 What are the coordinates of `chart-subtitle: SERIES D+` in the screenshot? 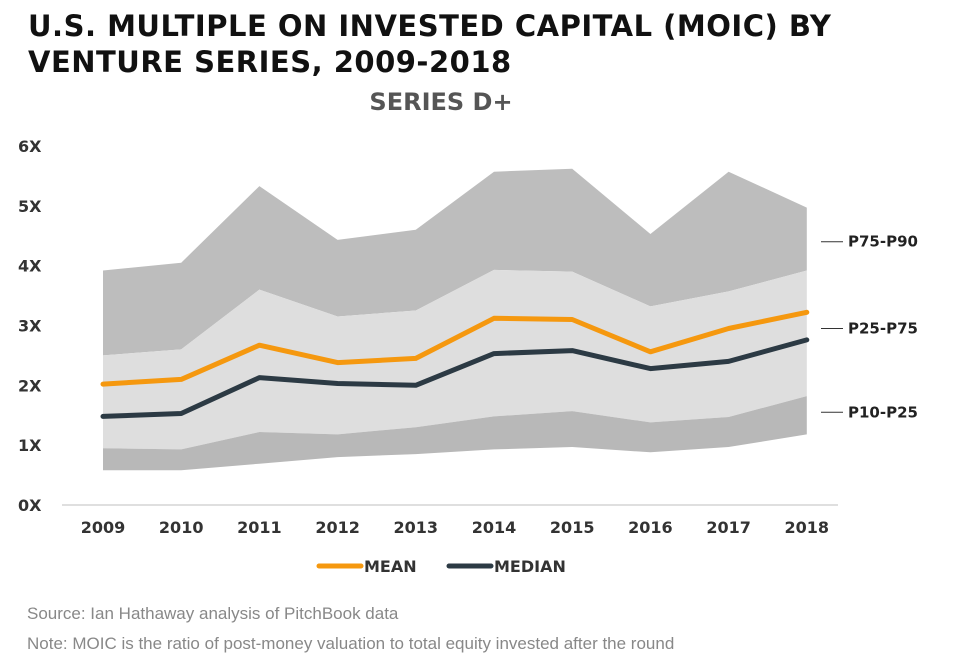 It's located at (441, 102).